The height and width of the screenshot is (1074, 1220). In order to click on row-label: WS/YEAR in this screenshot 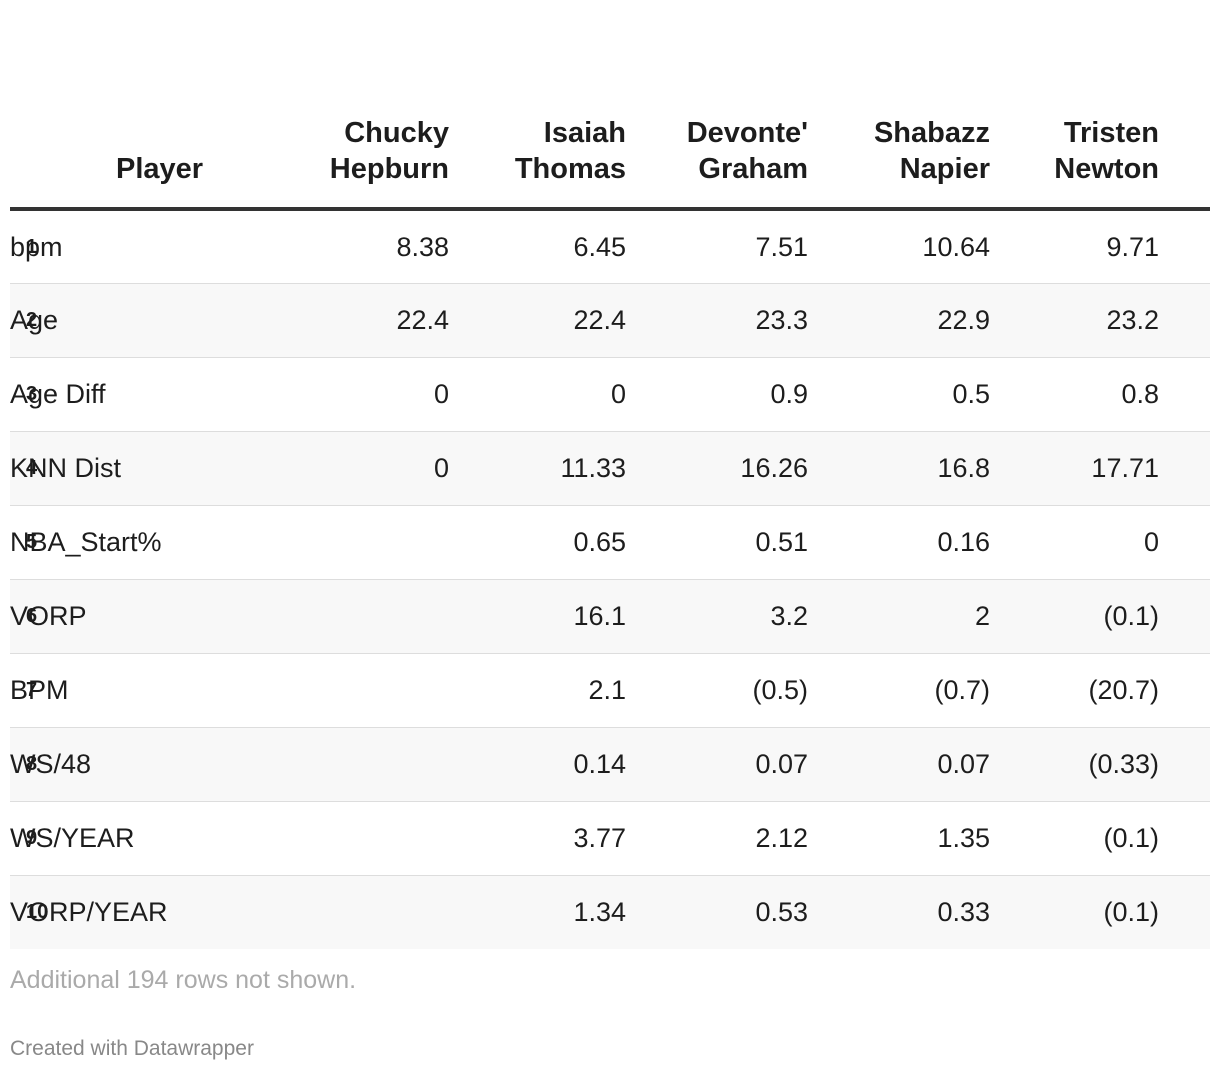, I will do `click(140, 838)`.